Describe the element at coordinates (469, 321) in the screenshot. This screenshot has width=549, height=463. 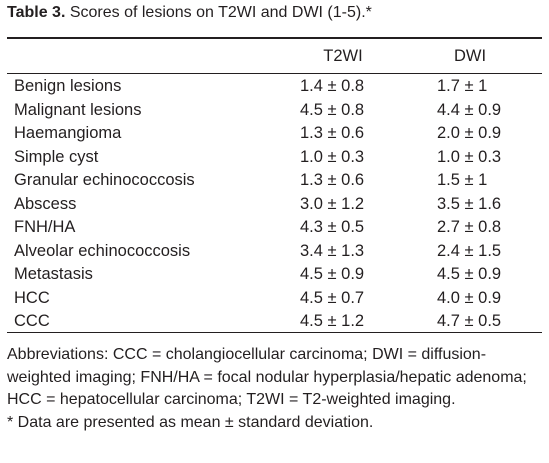
I see `cell-value: 4.7 ± 0.5` at that location.